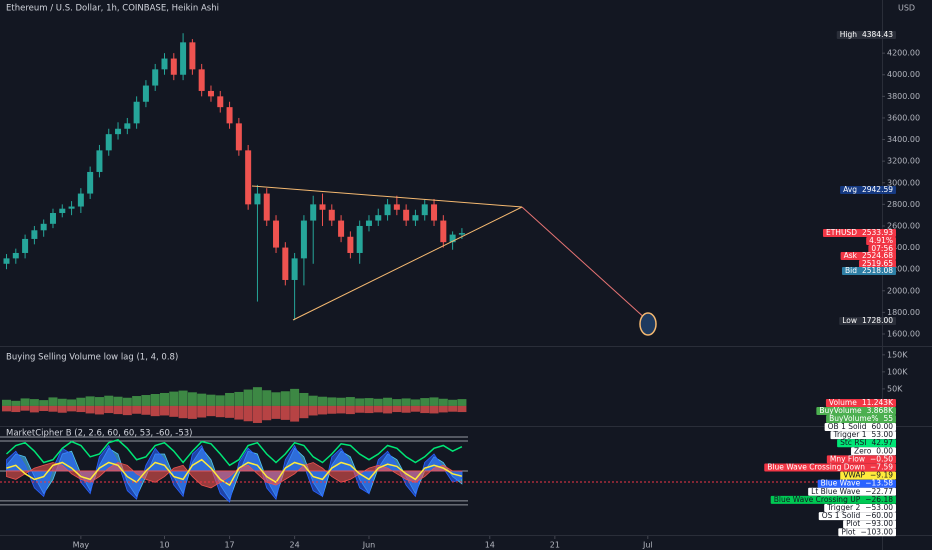 This screenshot has width=932, height=550. Describe the element at coordinates (853, 418) in the screenshot. I see `badge-name: BuyVolume%` at that location.